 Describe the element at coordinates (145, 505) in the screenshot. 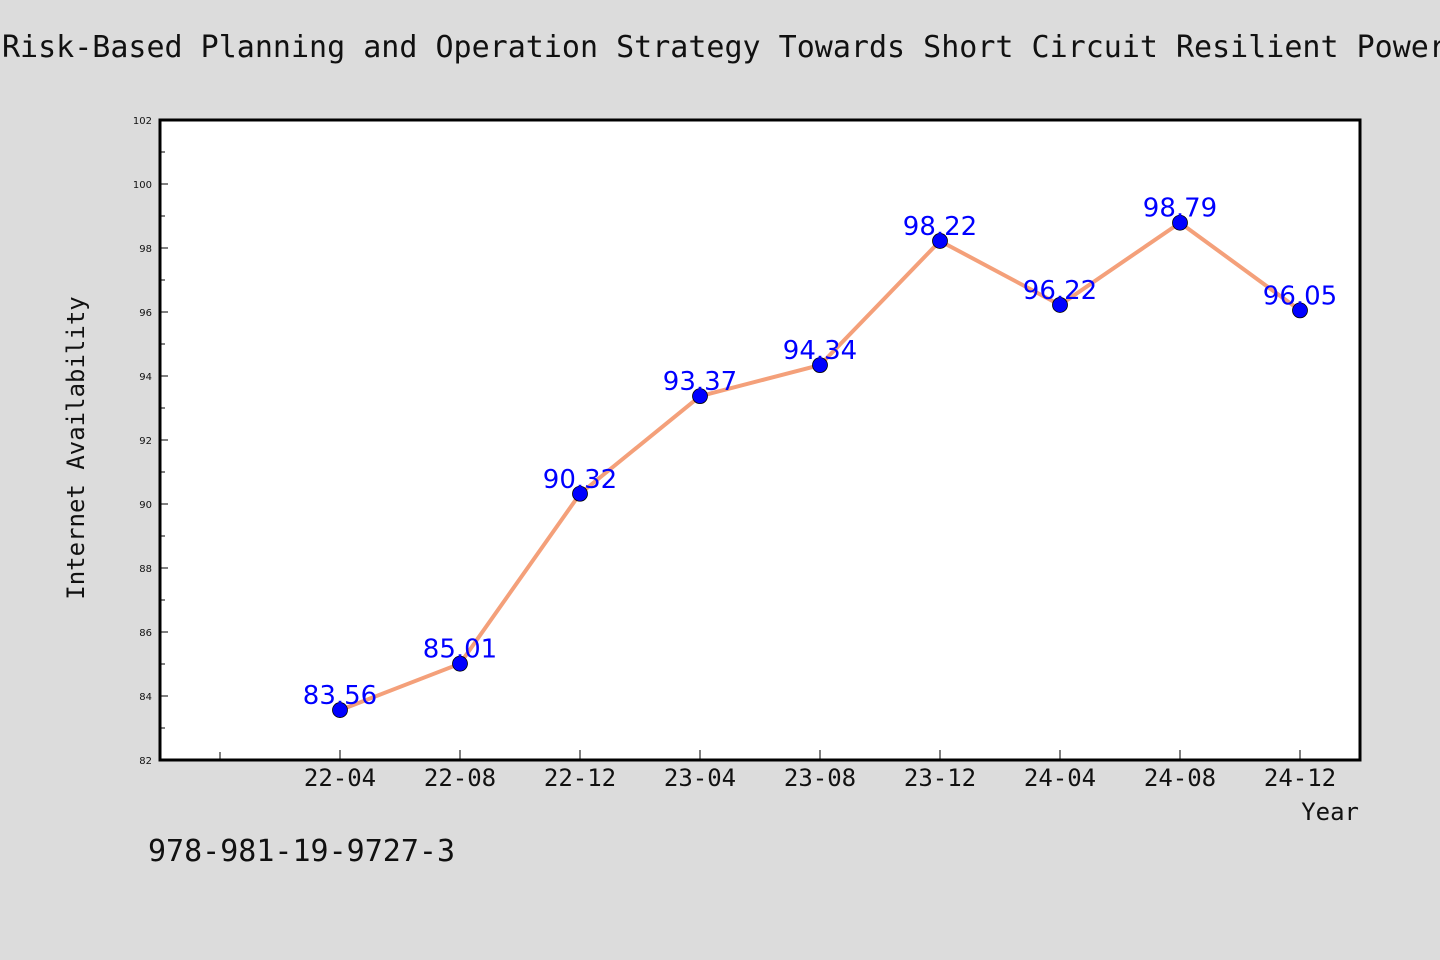

I see `y-tick-label: 90` at that location.